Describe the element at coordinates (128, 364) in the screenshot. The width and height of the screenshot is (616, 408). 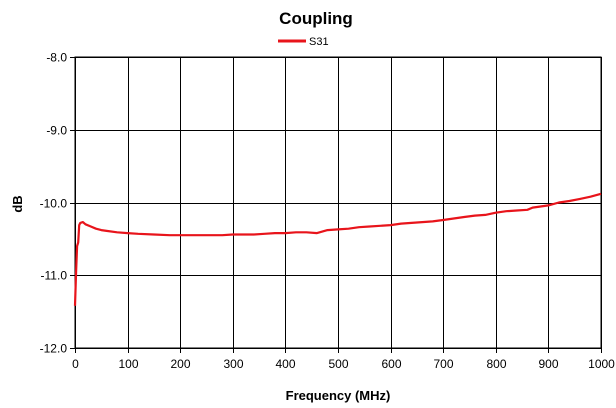
I see `x-tick-label: 100` at that location.